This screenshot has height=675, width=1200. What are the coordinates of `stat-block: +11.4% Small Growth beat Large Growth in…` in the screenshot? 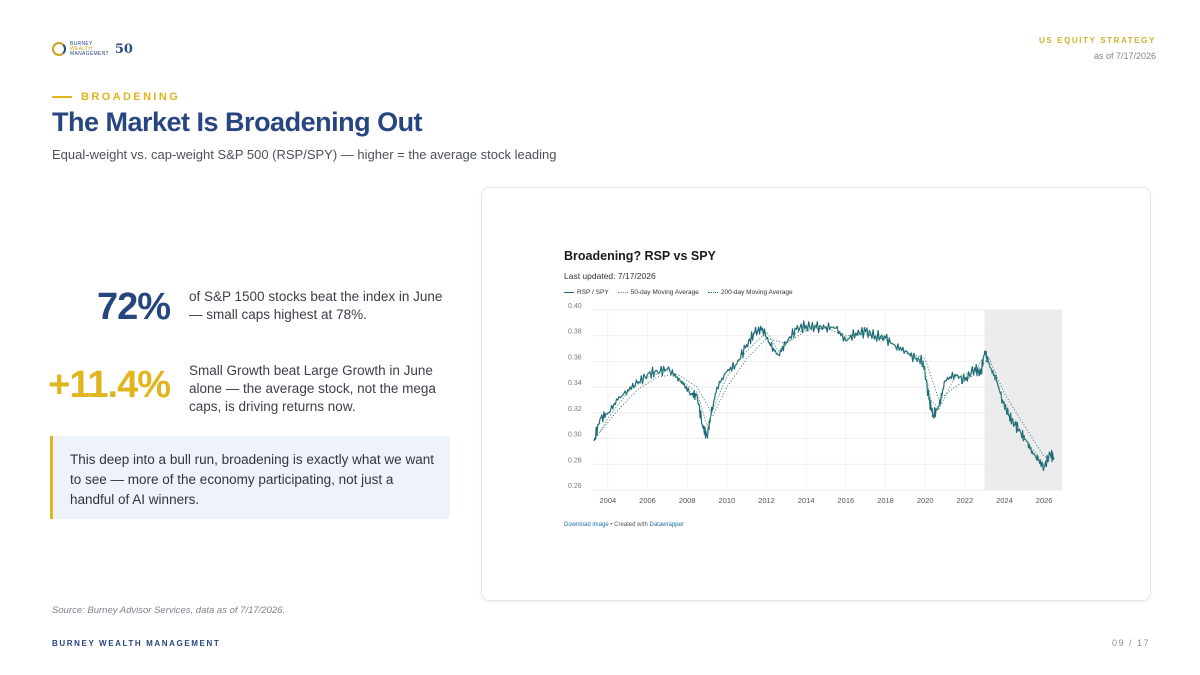 It's located at (250, 392).